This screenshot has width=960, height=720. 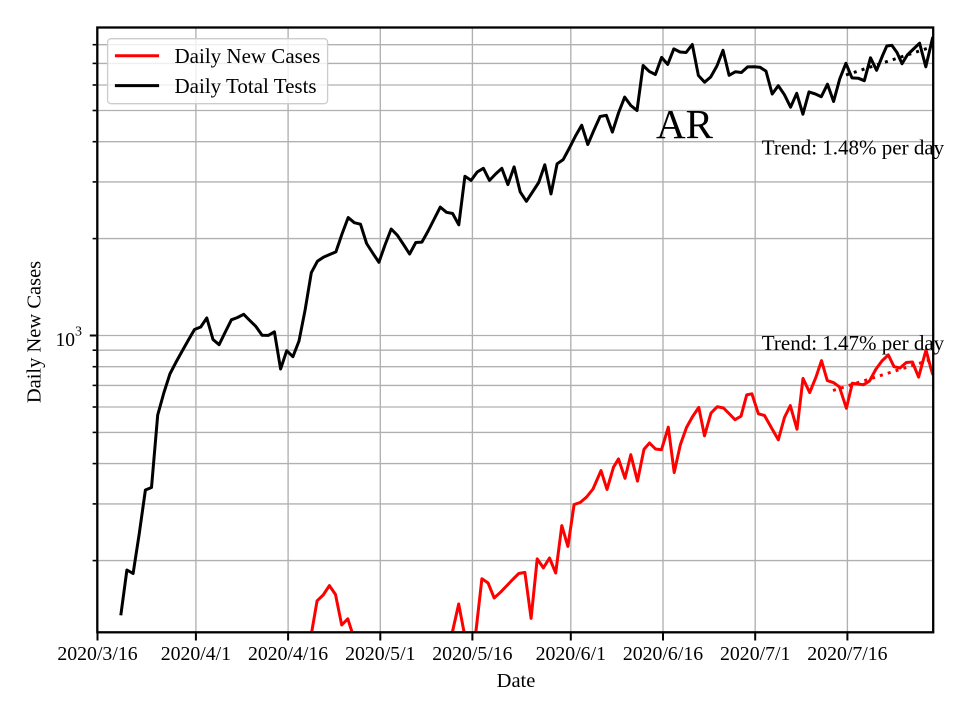 What do you see at coordinates (97, 654) in the screenshot?
I see `svg-text: 2020/3/16` at bounding box center [97, 654].